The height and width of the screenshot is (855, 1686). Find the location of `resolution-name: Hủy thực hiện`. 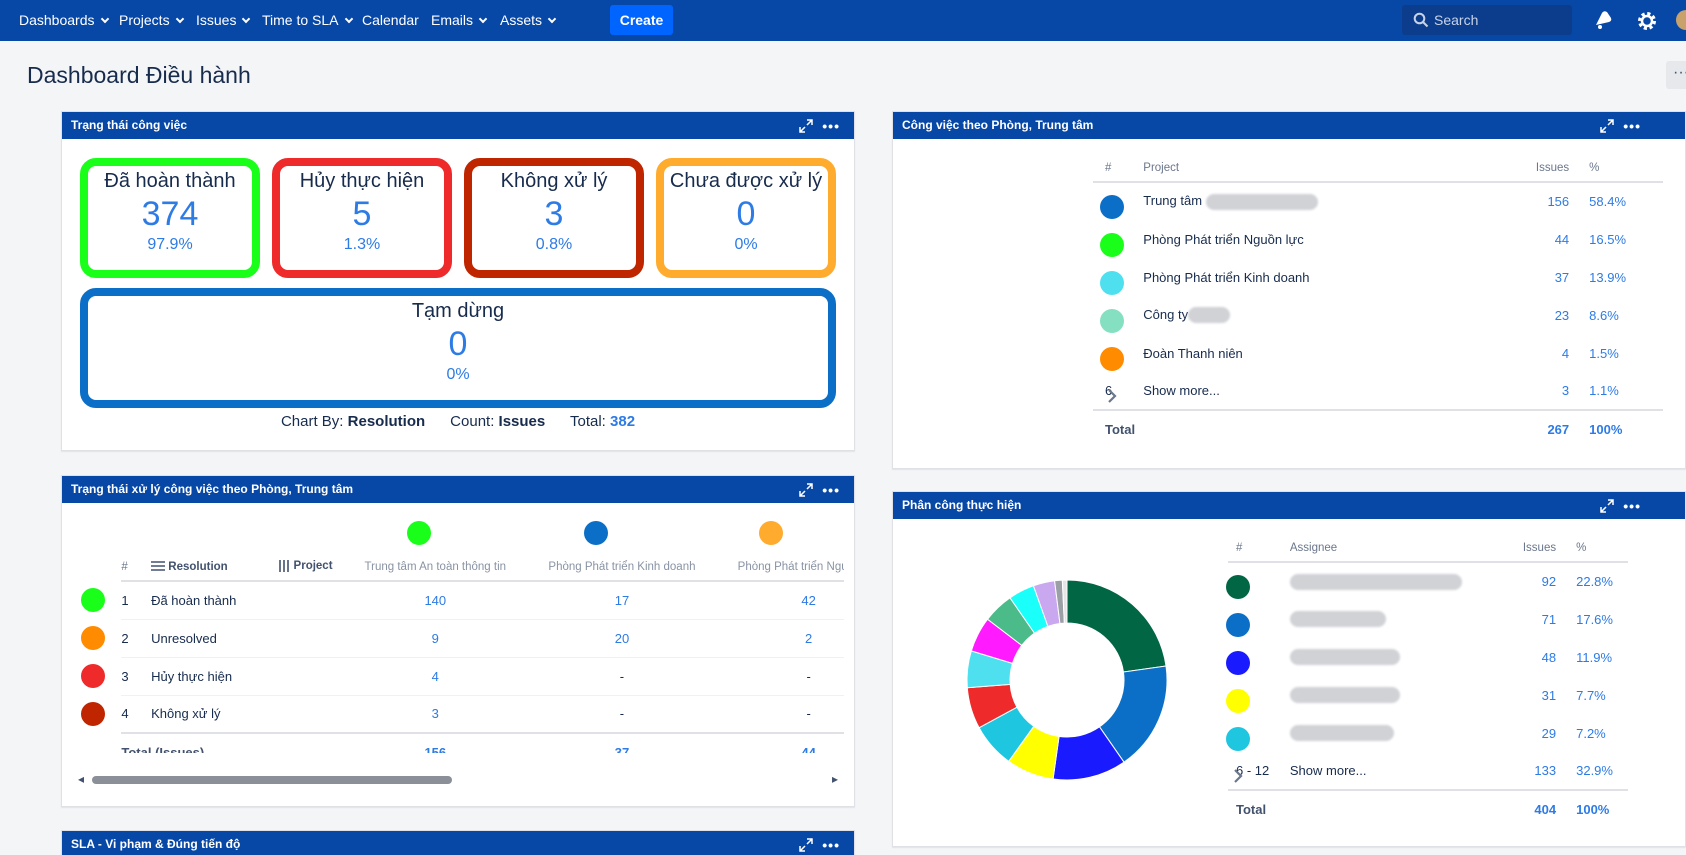

resolution-name: Hủy thực hiện is located at coordinates (246, 676).